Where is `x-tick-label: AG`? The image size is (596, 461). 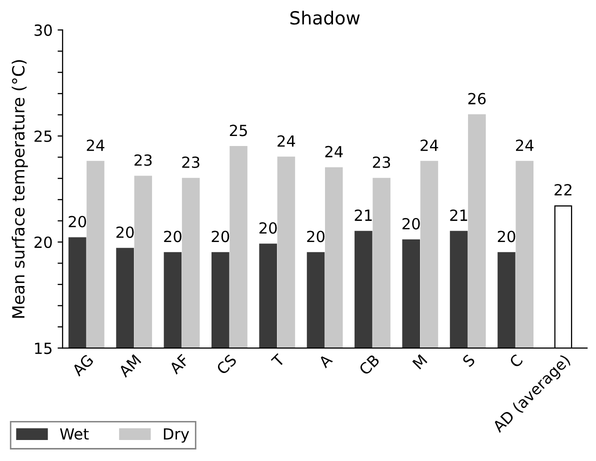 x-tick-label: AG is located at coordinates (82, 365).